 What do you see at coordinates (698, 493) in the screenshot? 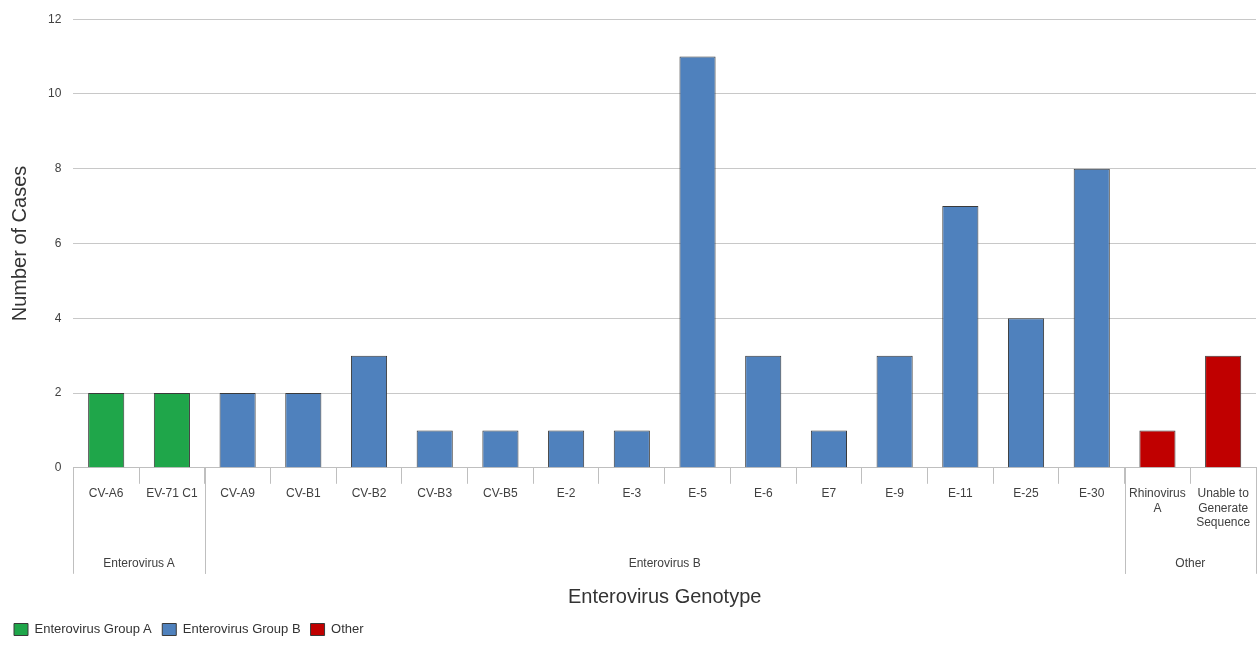
I see `x-tick-label: E-5` at bounding box center [698, 493].